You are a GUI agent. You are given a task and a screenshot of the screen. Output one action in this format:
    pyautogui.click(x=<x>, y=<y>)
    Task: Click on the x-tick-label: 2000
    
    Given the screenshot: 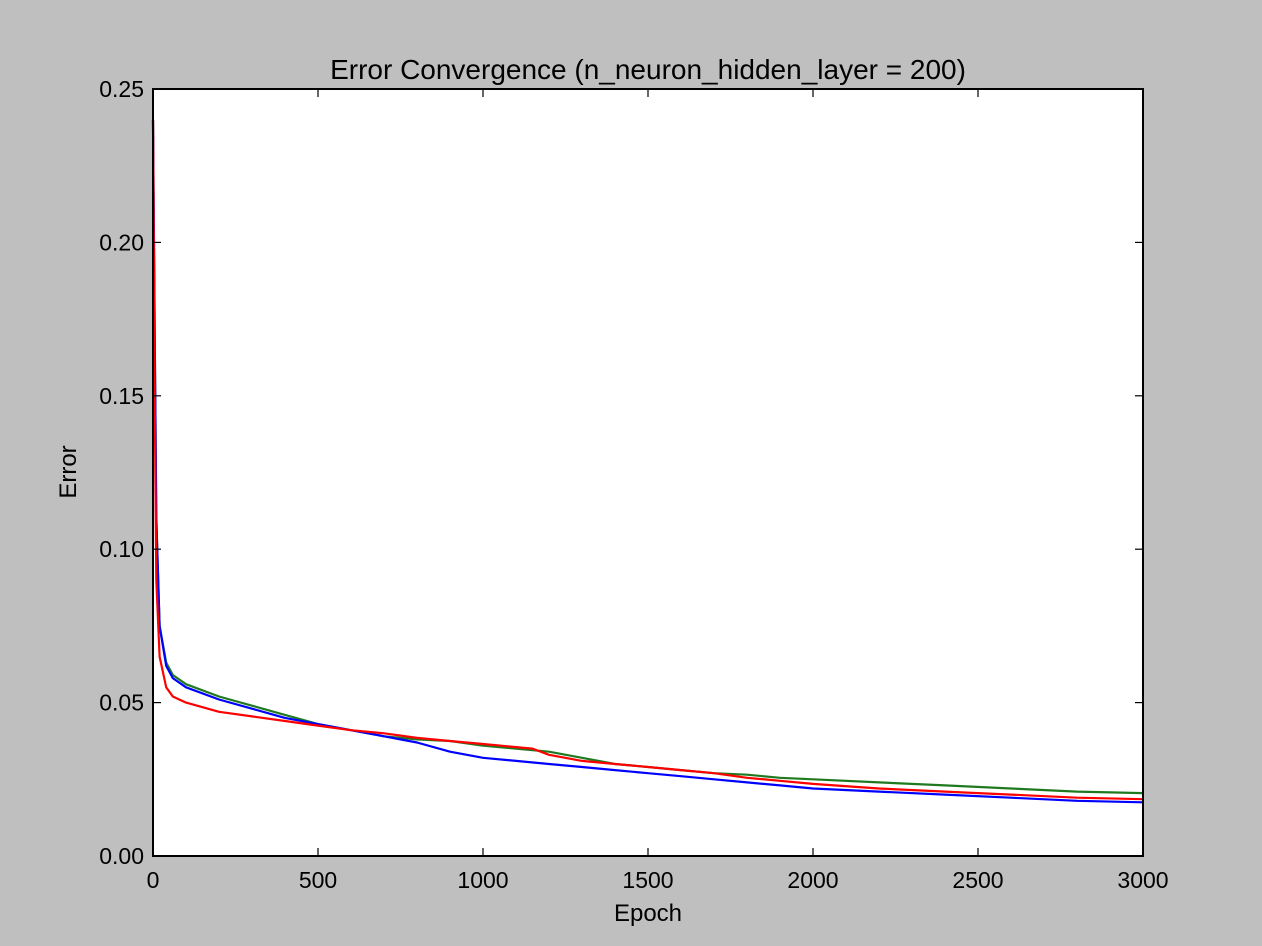 What is the action you would take?
    pyautogui.click(x=812, y=880)
    